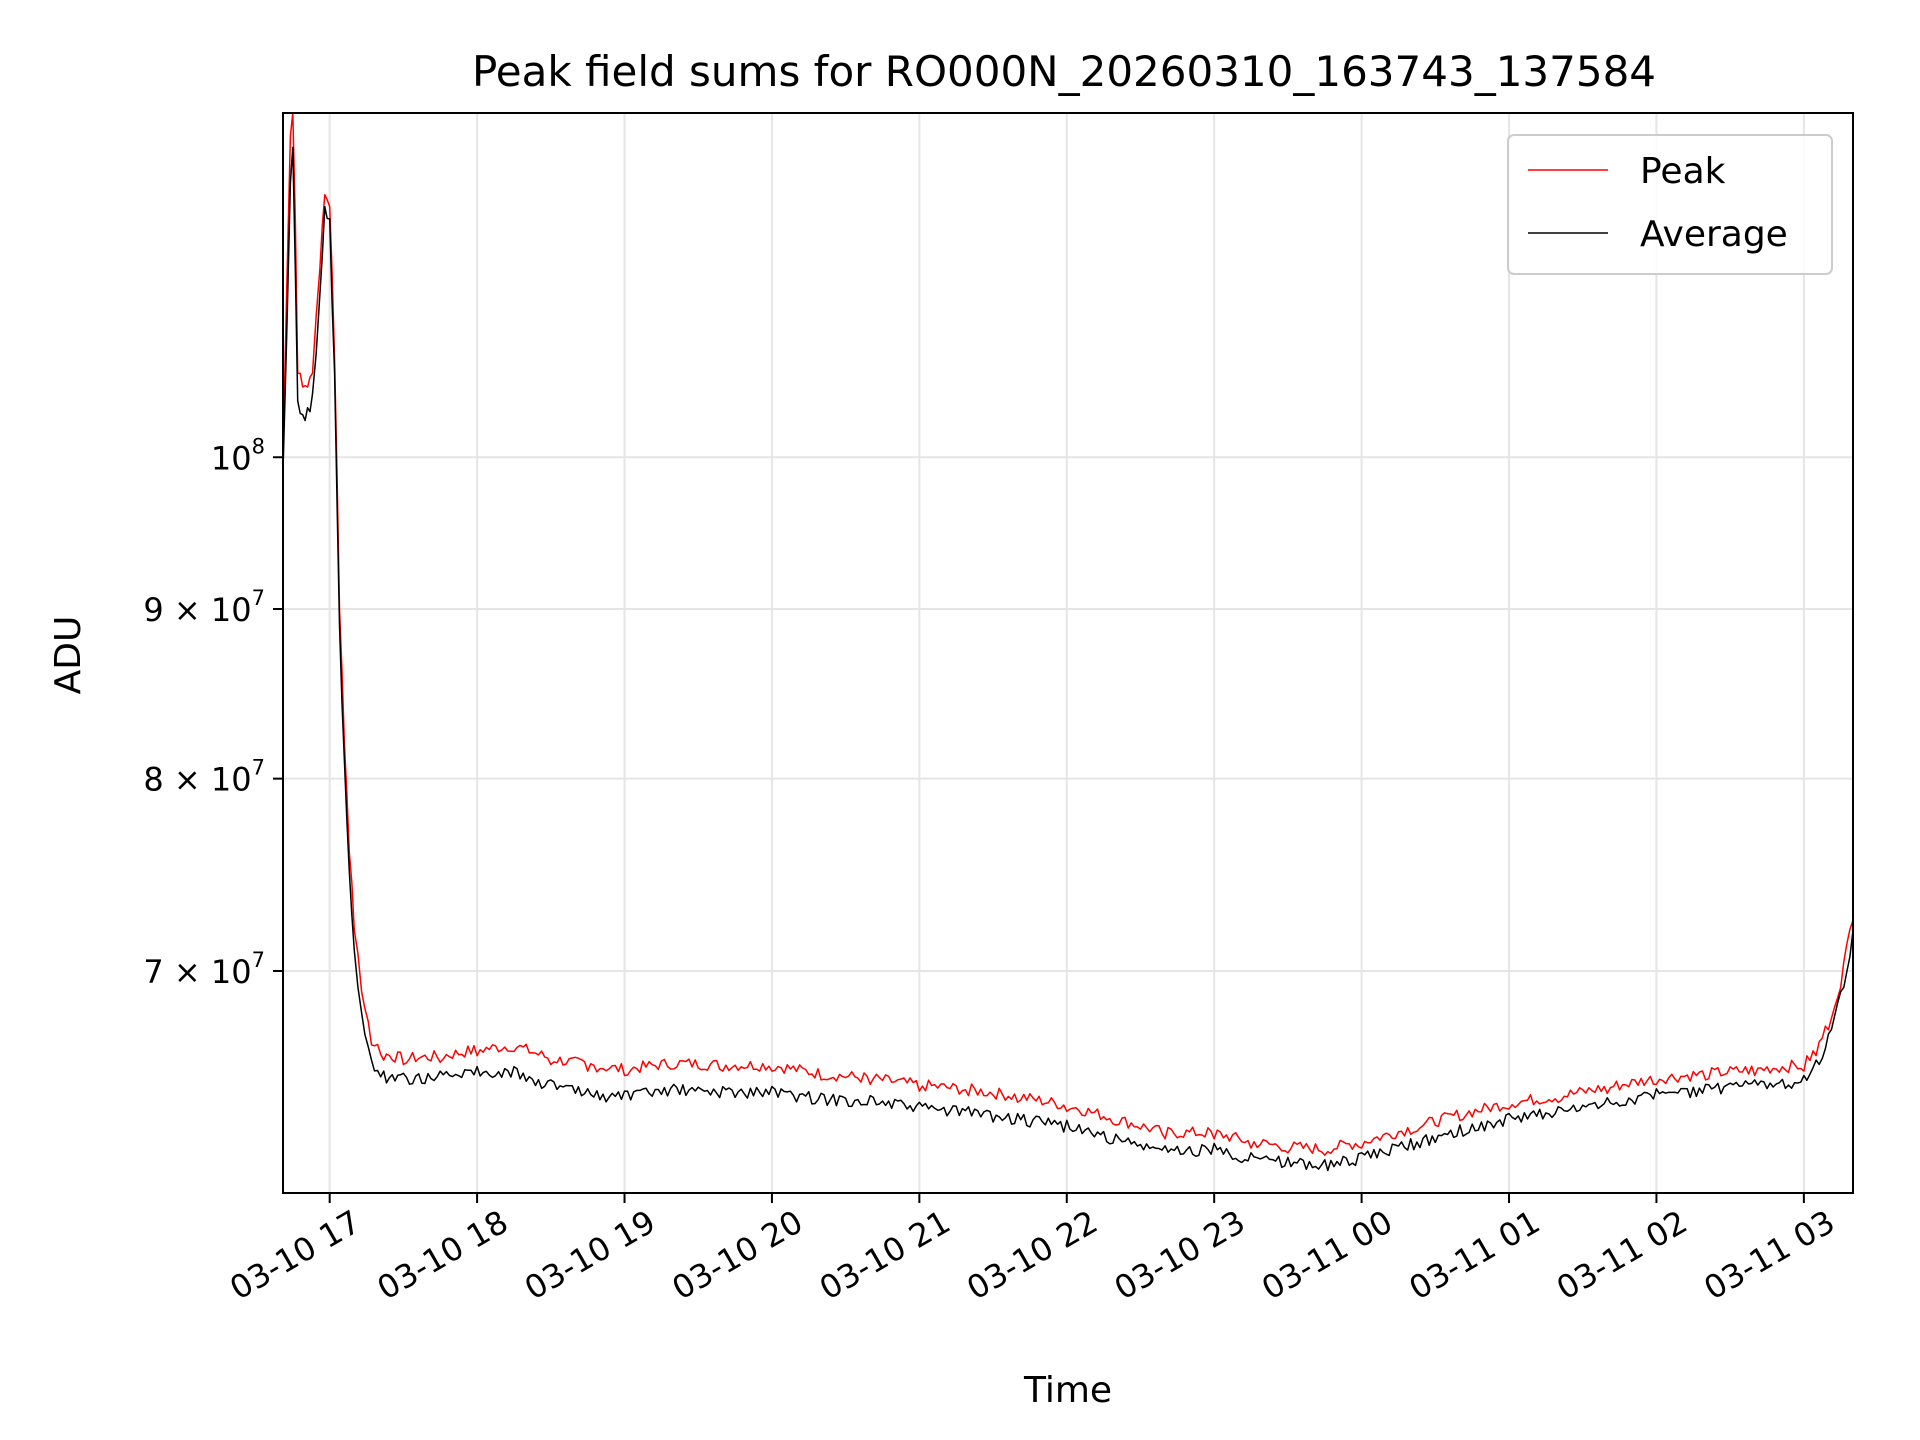 This screenshot has width=1920, height=1440. What do you see at coordinates (1714, 234) in the screenshot?
I see `legend-label-average: Average` at bounding box center [1714, 234].